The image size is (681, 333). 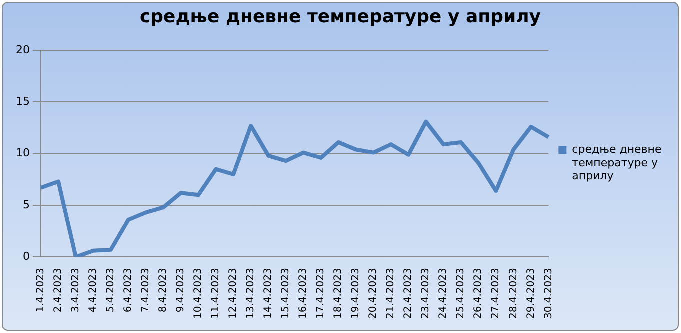 What do you see at coordinates (461, 294) in the screenshot?
I see `x-tick-label: 25.4.2023` at bounding box center [461, 294].